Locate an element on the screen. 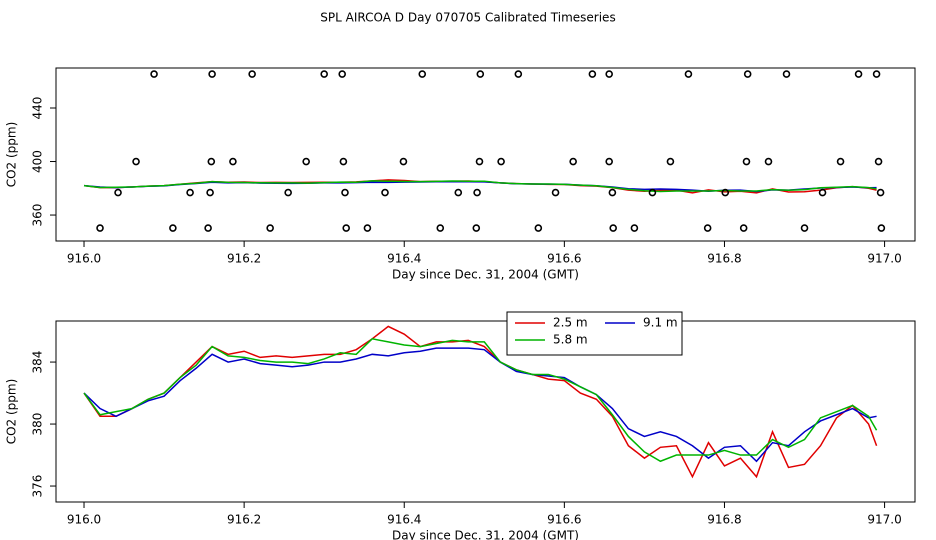  y-tick-label: 384 is located at coordinates (38, 362).